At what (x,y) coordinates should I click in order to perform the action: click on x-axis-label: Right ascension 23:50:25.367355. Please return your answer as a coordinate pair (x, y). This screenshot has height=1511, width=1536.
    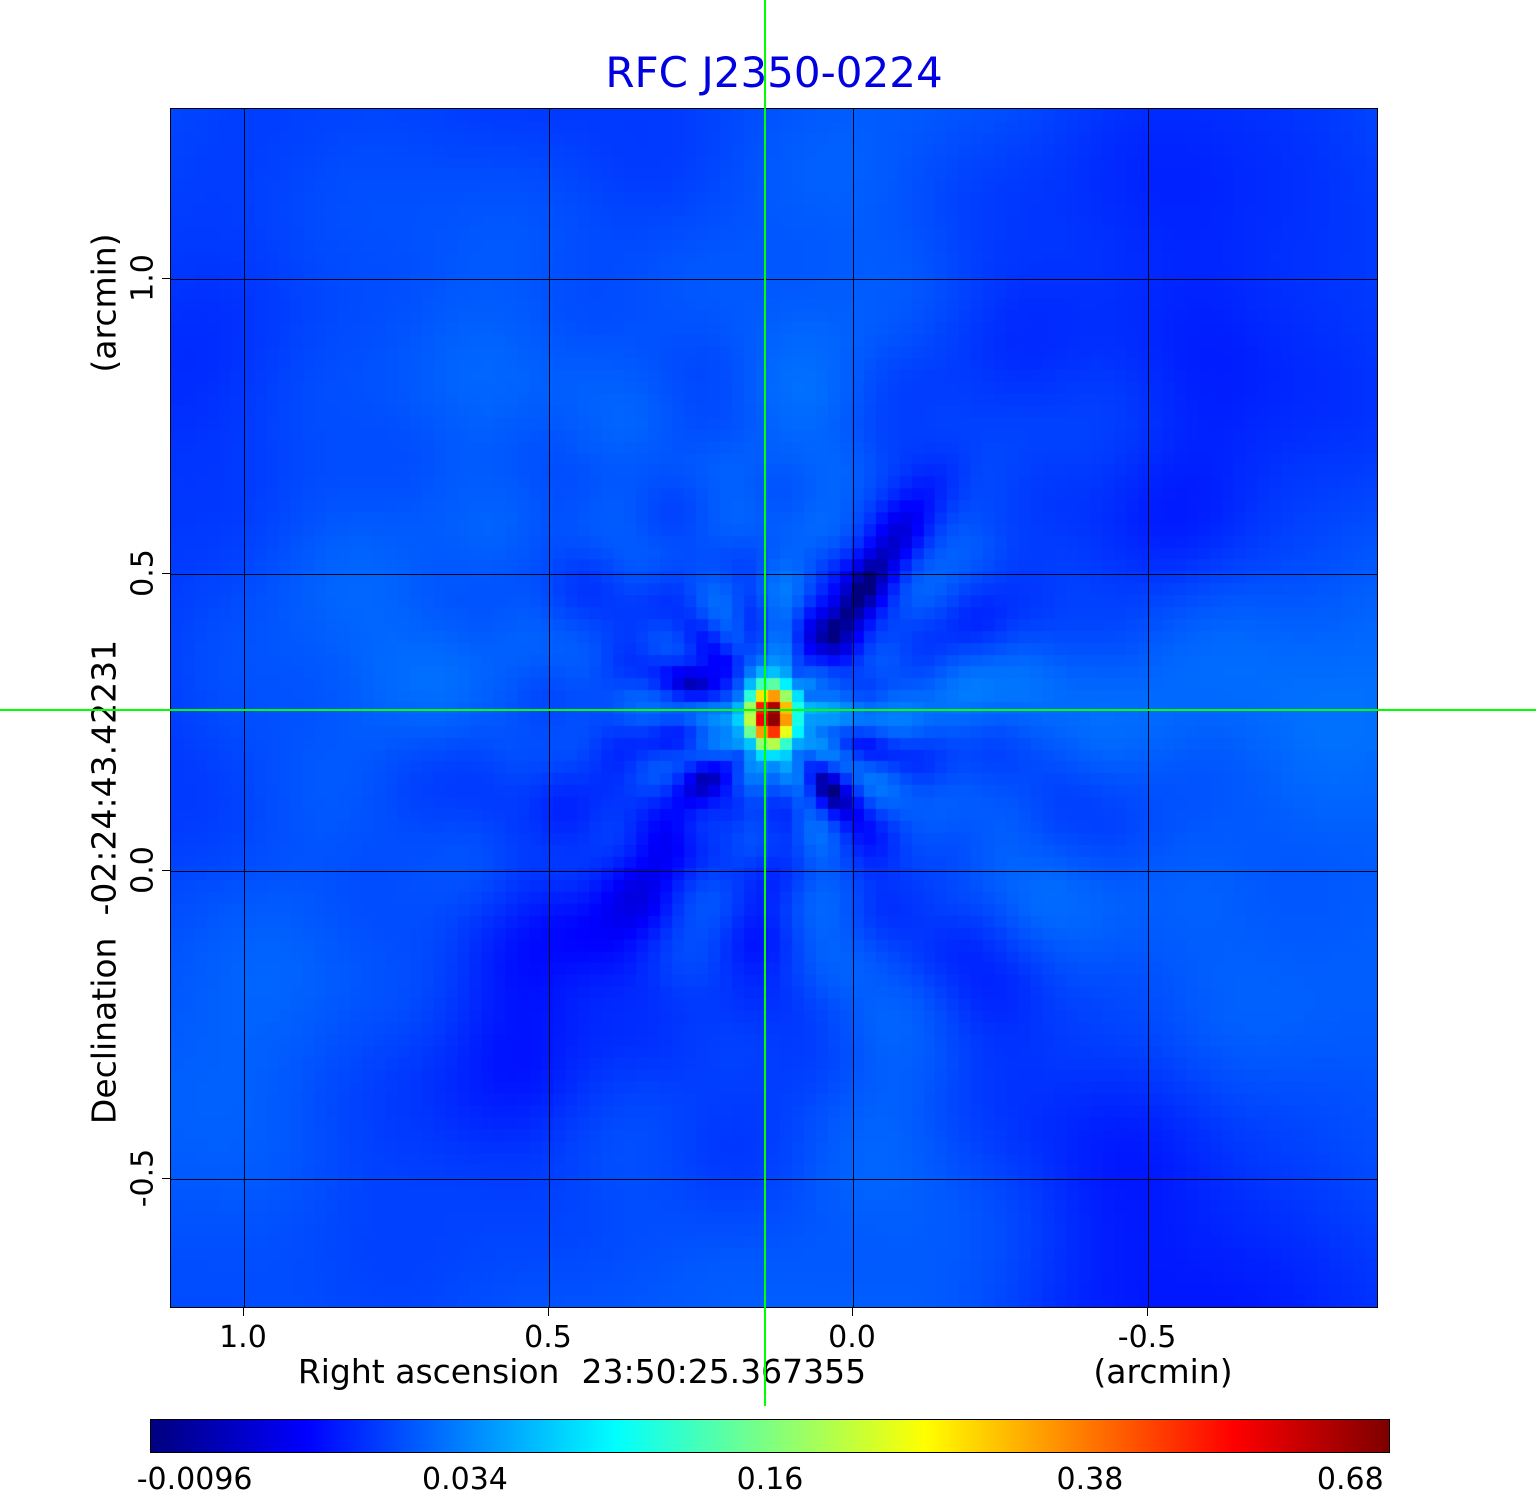
    Looking at the image, I should click on (582, 1371).